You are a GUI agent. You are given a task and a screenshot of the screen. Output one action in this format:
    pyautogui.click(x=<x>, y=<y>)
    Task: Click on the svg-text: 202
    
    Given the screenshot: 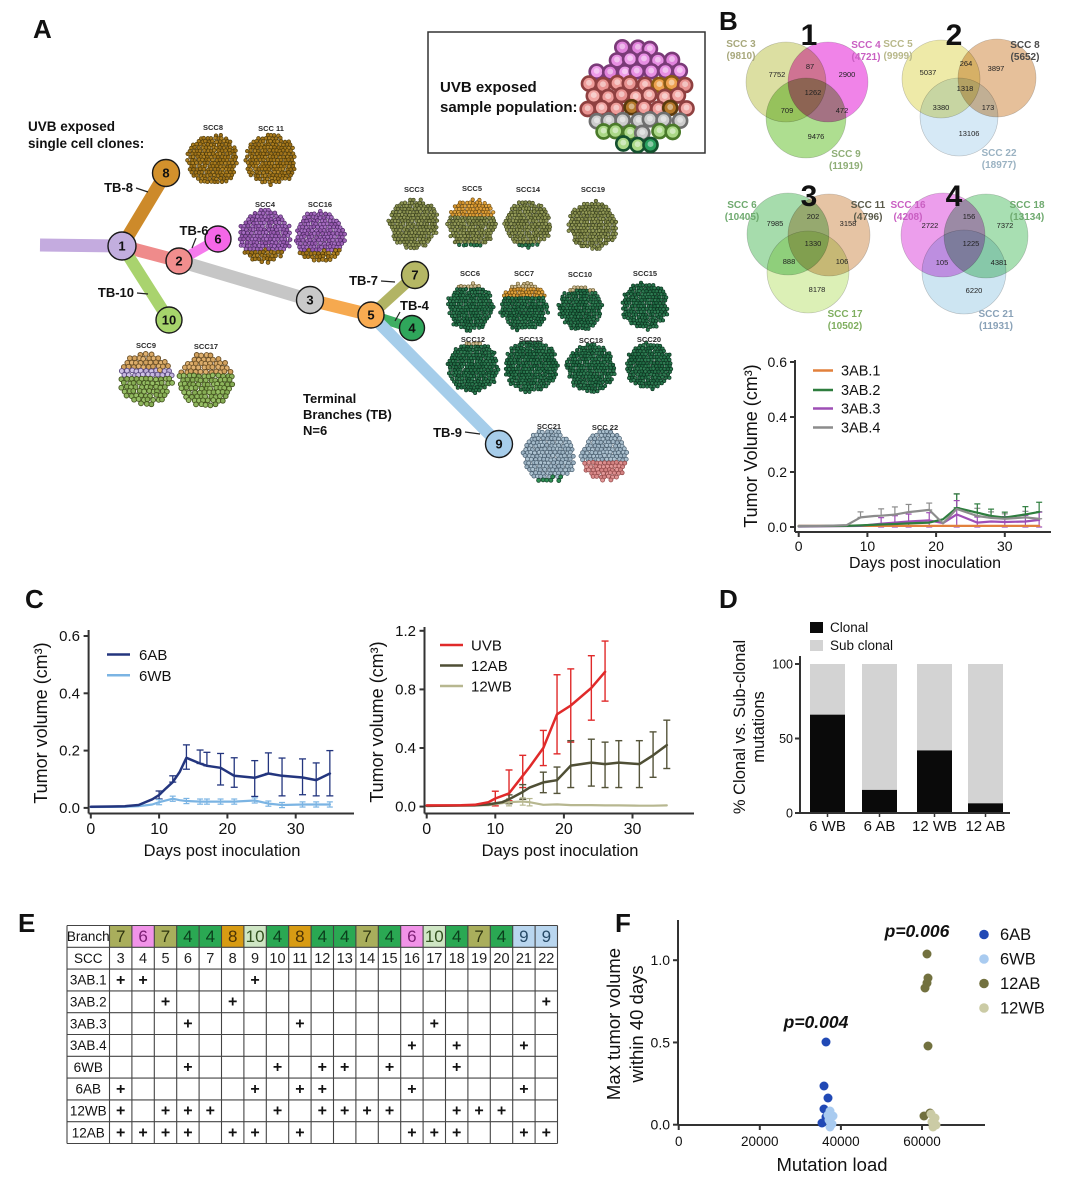 What is the action you would take?
    pyautogui.click(x=813, y=216)
    